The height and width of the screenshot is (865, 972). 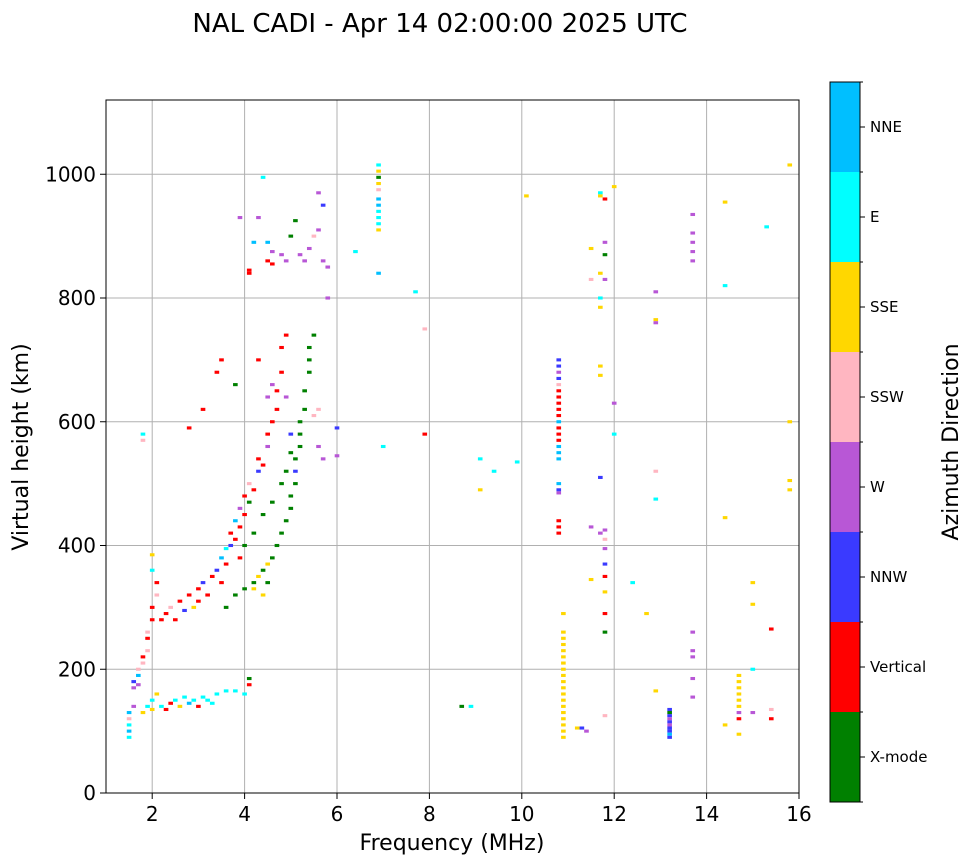 I want to click on y-tick-label: 400, so click(x=77, y=546).